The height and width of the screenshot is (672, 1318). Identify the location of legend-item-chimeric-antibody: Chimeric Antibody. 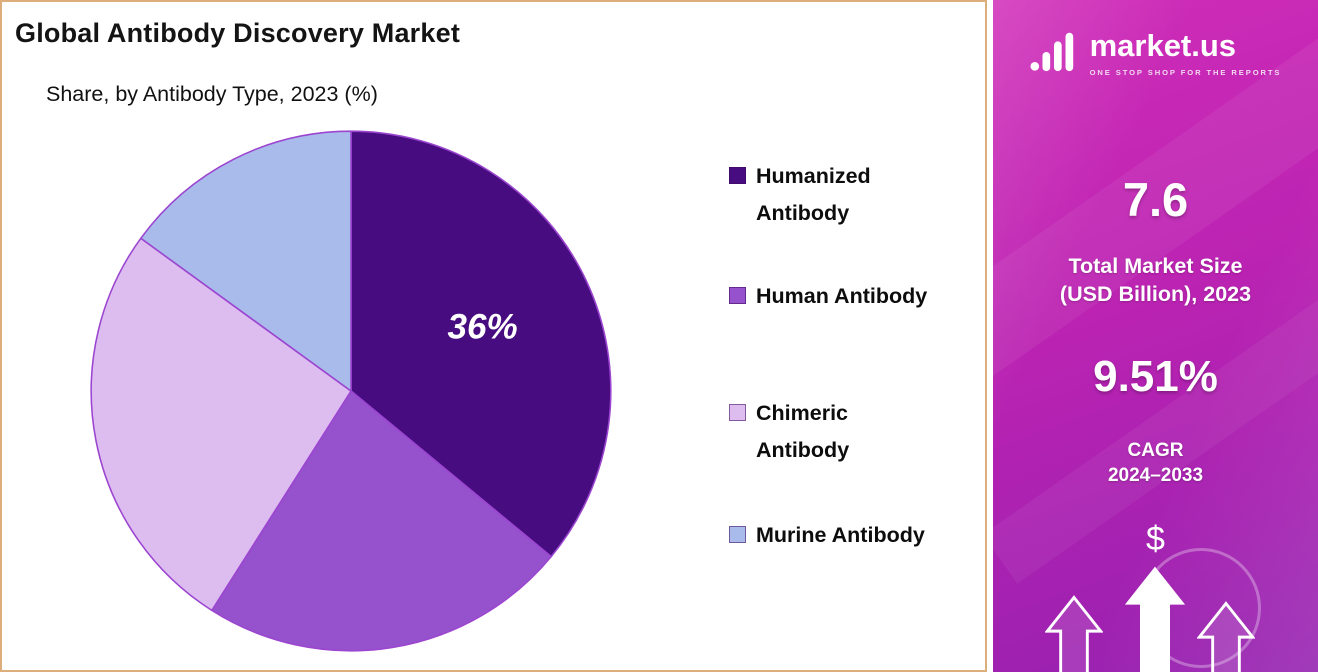
(849, 432).